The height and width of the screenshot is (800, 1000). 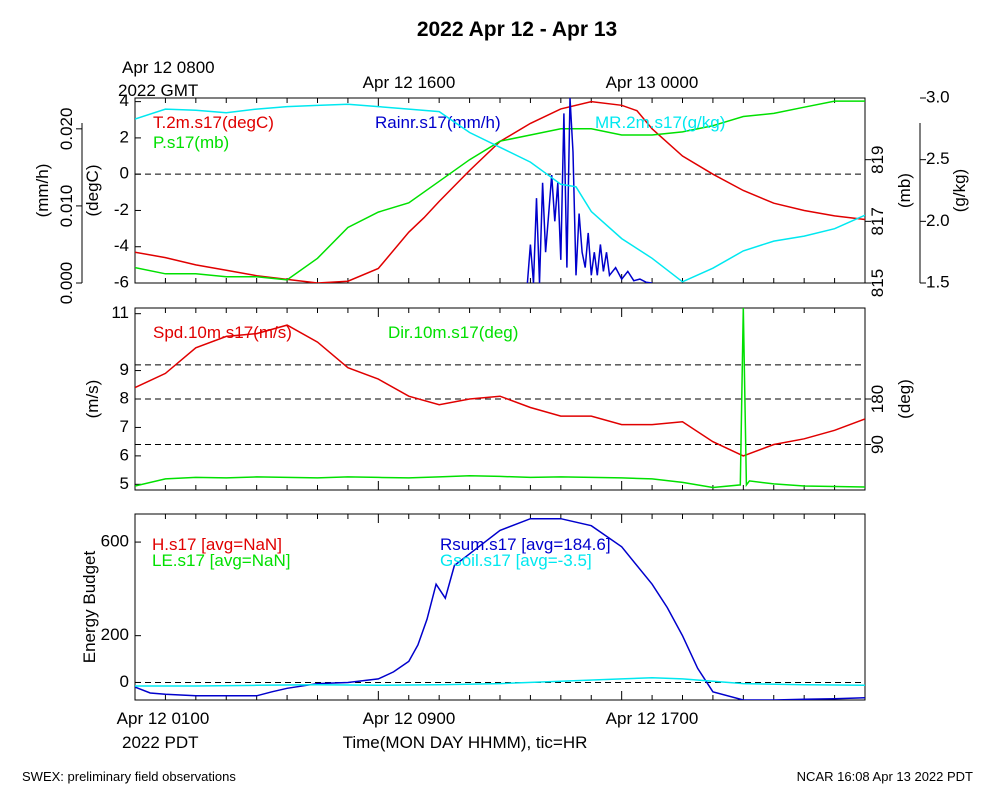 What do you see at coordinates (124, 454) in the screenshot?
I see `middle-left-tick-label: 6` at bounding box center [124, 454].